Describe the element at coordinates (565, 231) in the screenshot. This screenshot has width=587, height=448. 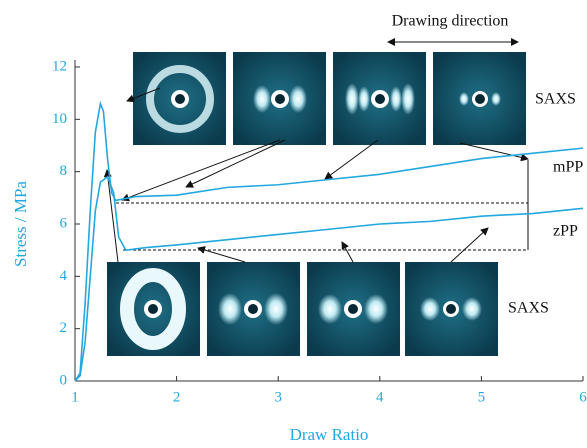
I see `series-label: zPP` at that location.